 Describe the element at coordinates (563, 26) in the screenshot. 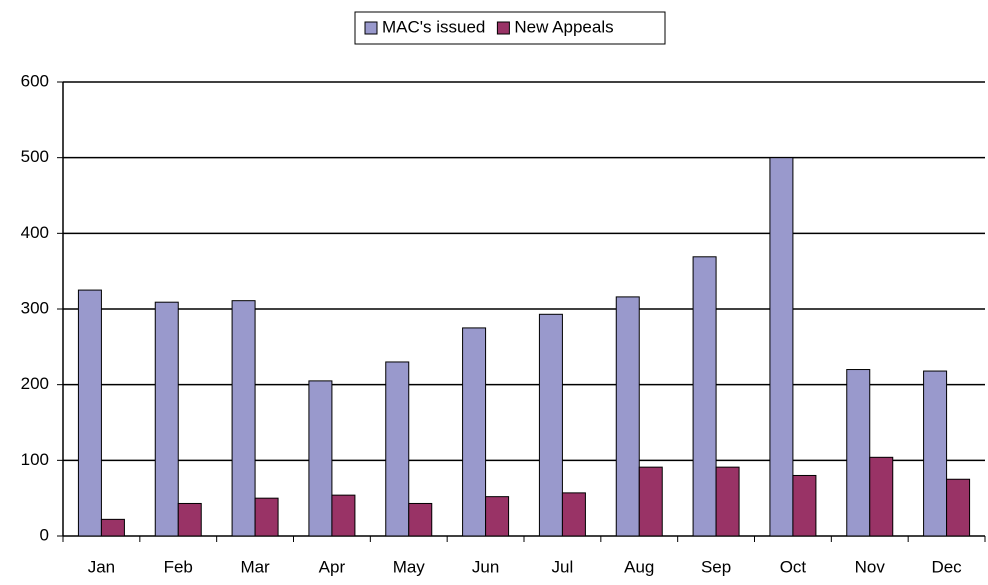

I see `legend-label: New Appeals` at that location.